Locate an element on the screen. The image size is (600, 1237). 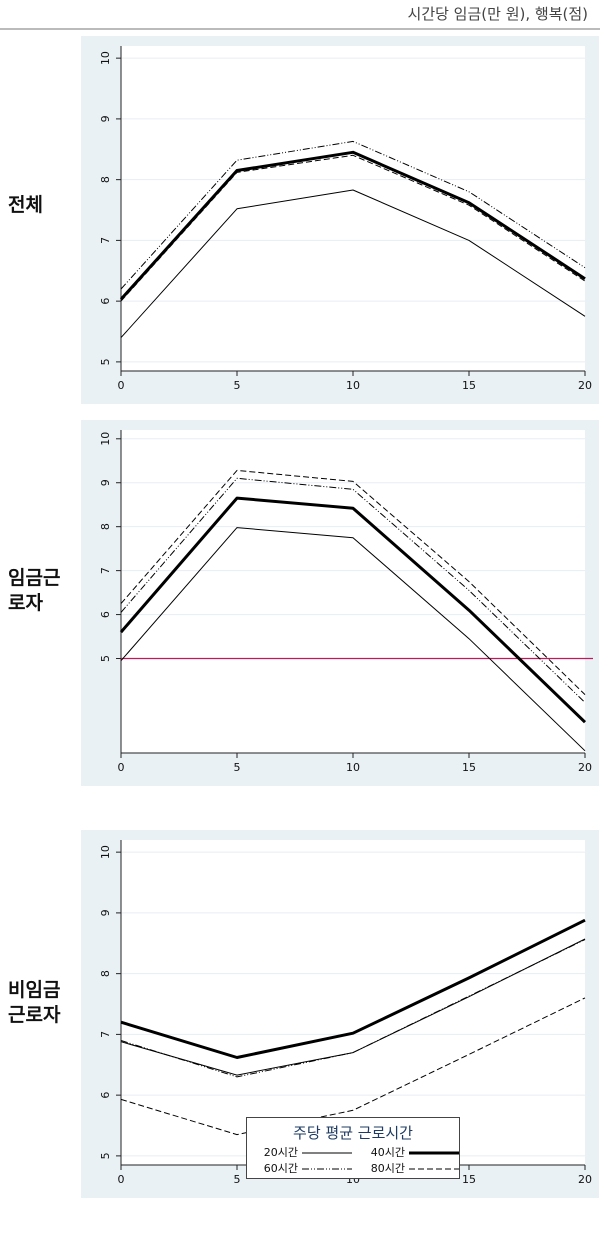
legend: 주당 평균 근로시간 20시간 40시간 60시간 80시간 is located at coordinates (353, 1148).